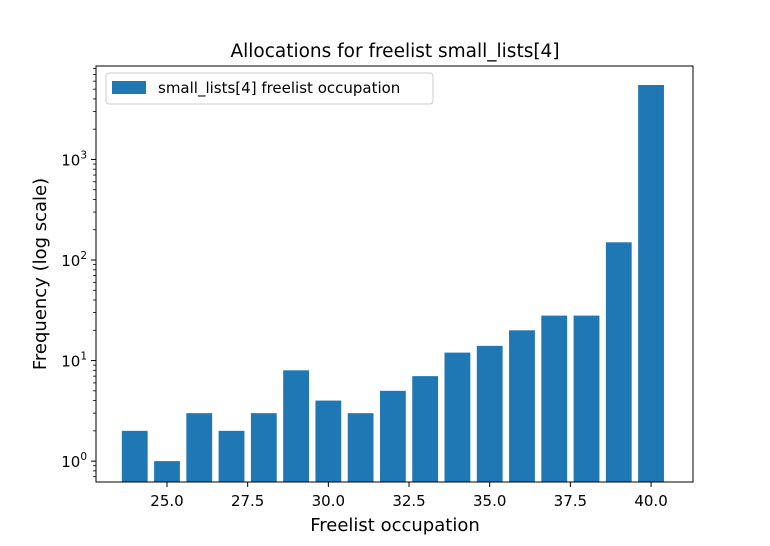 Image resolution: width=770 pixels, height=546 pixels. I want to click on x-axis-ticks: 25.0 27.5 30.0 32.5 35.0 37.5 40.0, so click(409, 496).